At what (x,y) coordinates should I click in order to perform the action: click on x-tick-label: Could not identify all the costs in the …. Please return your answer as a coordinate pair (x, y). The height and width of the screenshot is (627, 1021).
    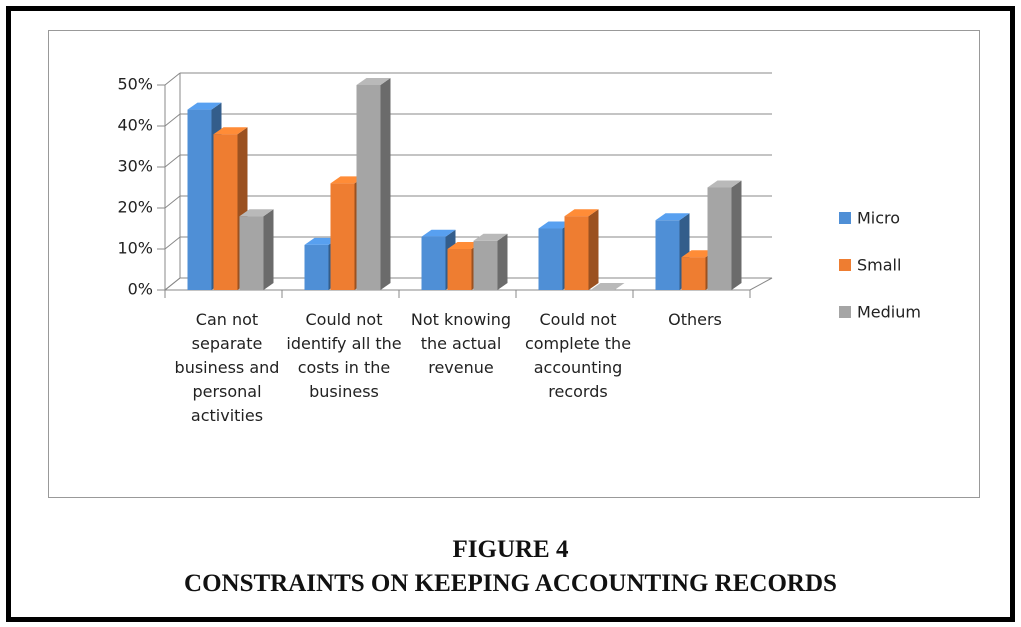
    Looking at the image, I should click on (344, 355).